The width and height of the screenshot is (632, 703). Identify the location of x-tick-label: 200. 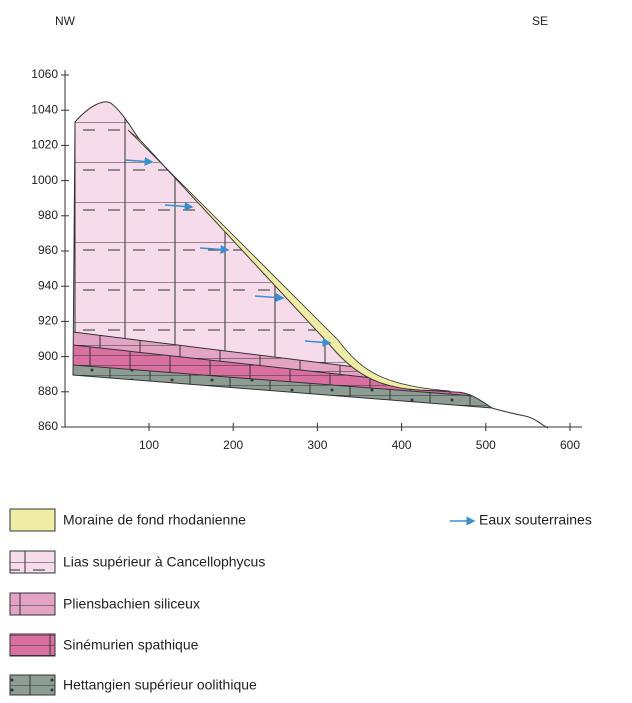
(233, 445).